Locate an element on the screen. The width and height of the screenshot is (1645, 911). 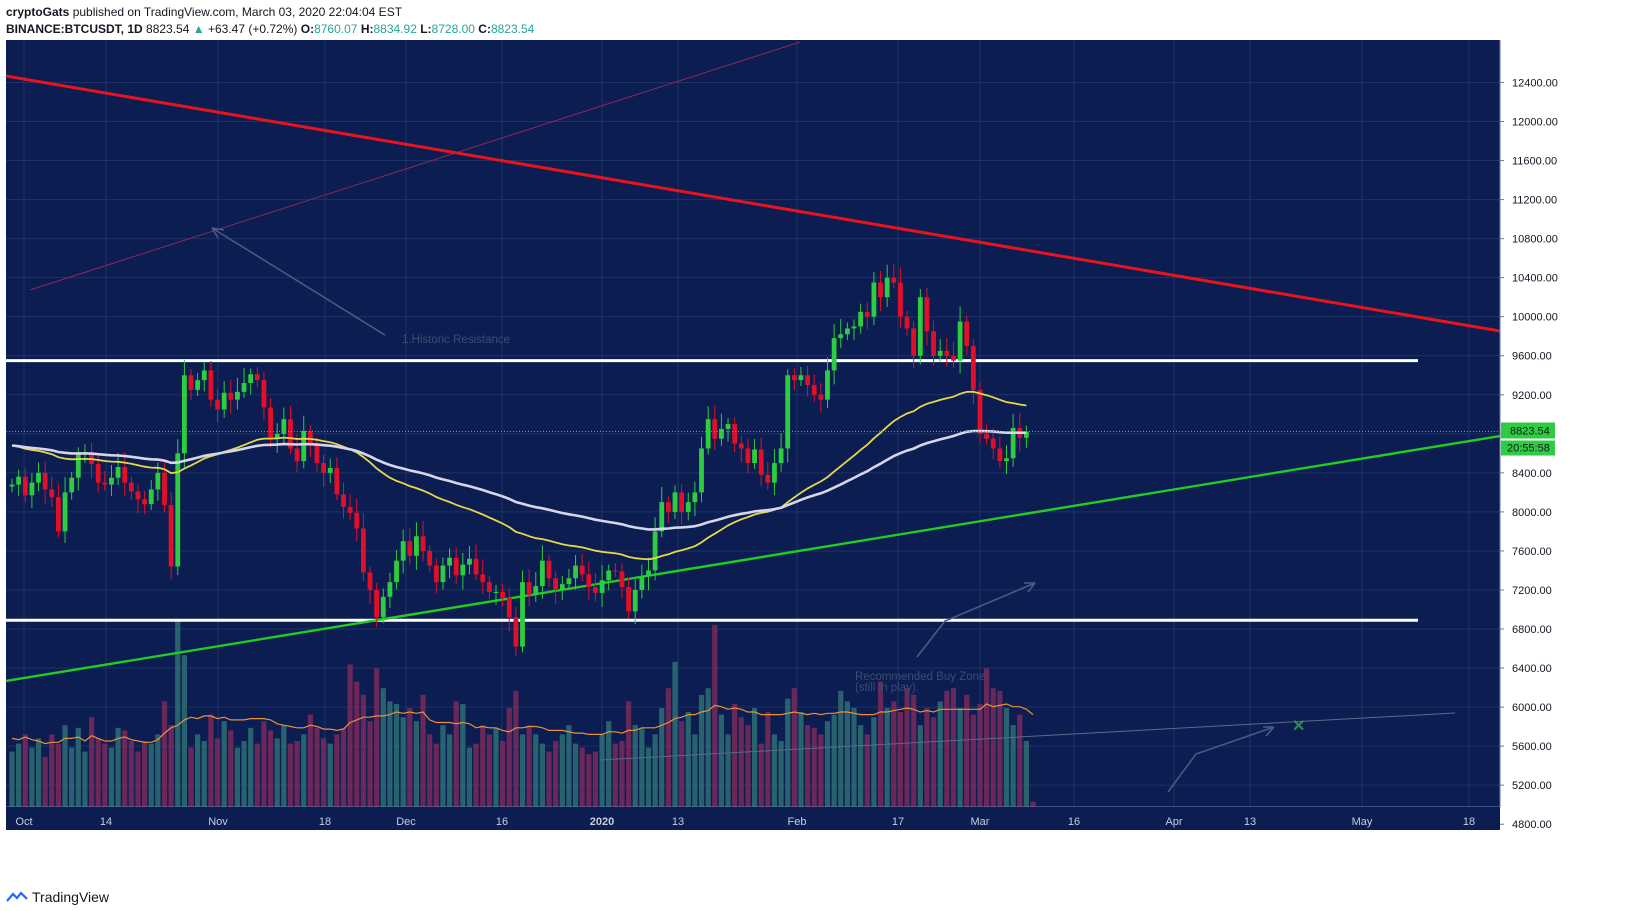
x-tick-label: Apr is located at coordinates (1173, 822).